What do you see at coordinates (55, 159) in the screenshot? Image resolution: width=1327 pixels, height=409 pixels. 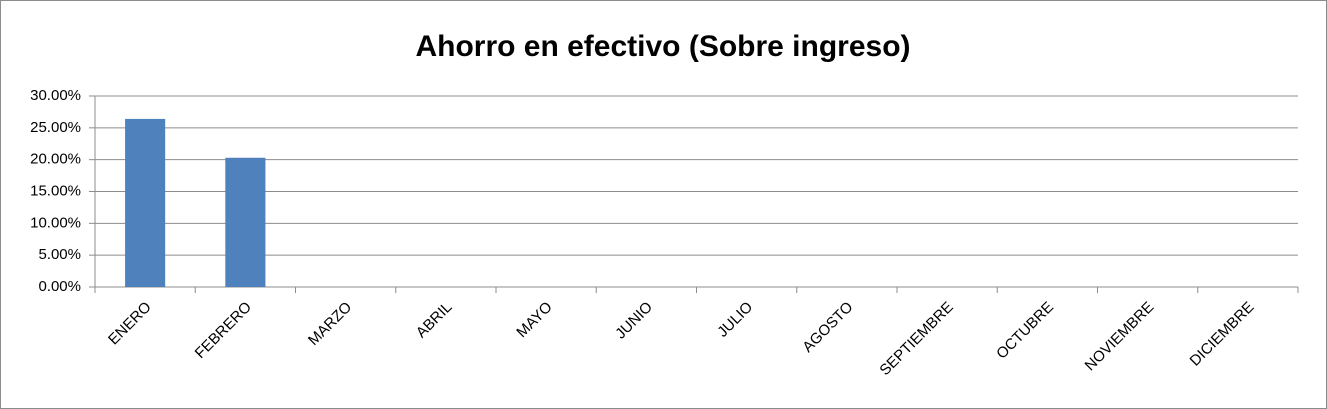 I see `y-tick-label: 20.00%` at bounding box center [55, 159].